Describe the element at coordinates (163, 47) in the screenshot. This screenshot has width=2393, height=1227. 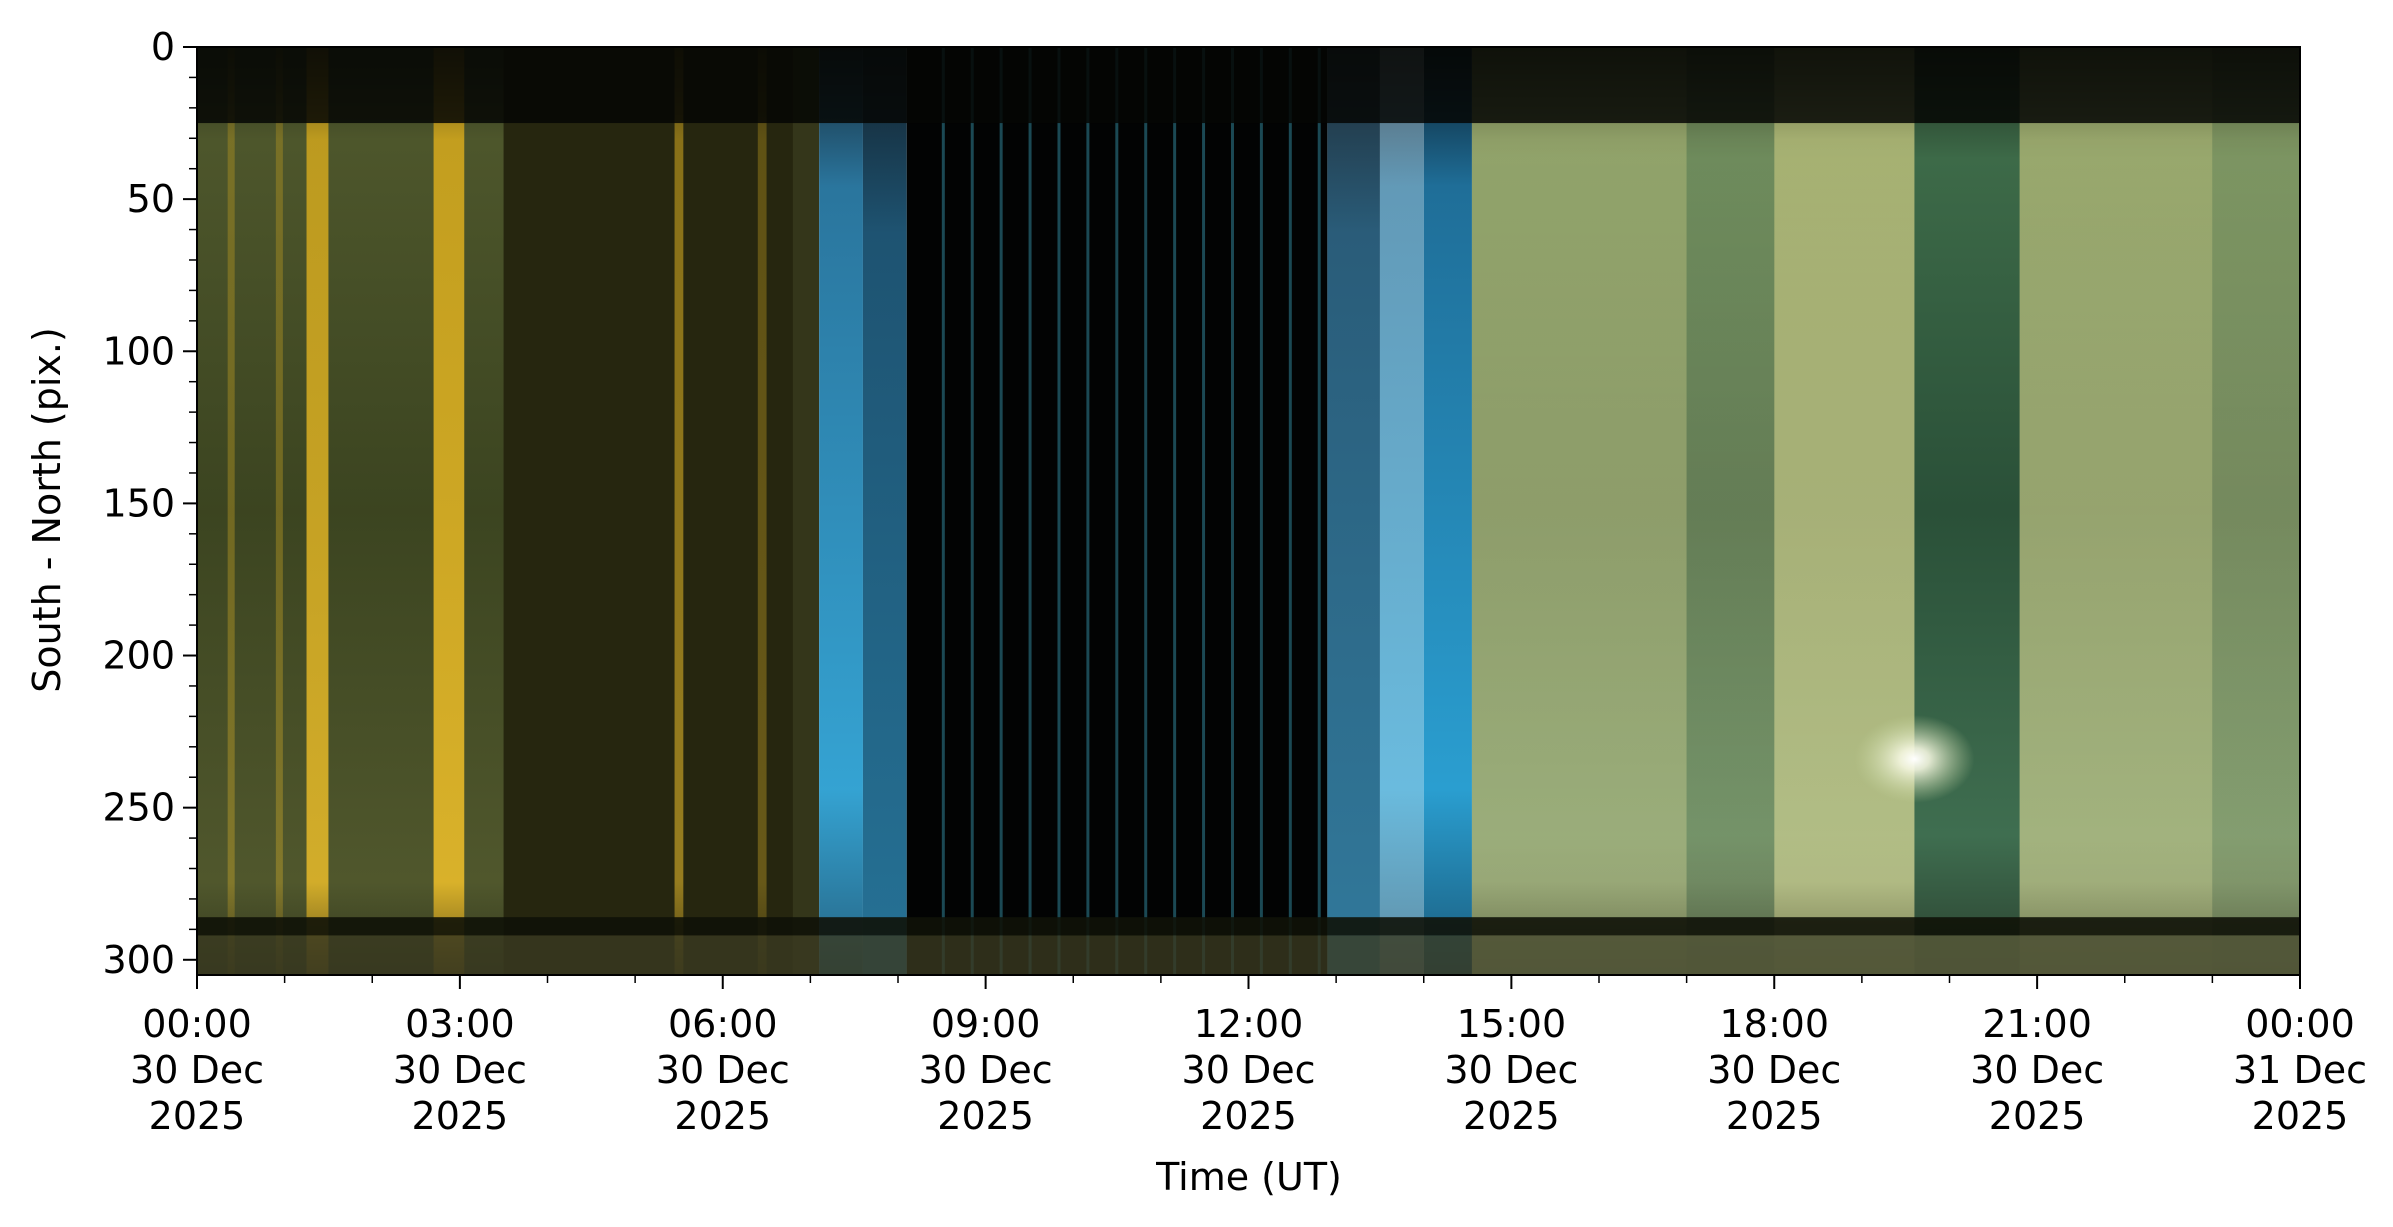
I see `y-tick-label: 0` at that location.